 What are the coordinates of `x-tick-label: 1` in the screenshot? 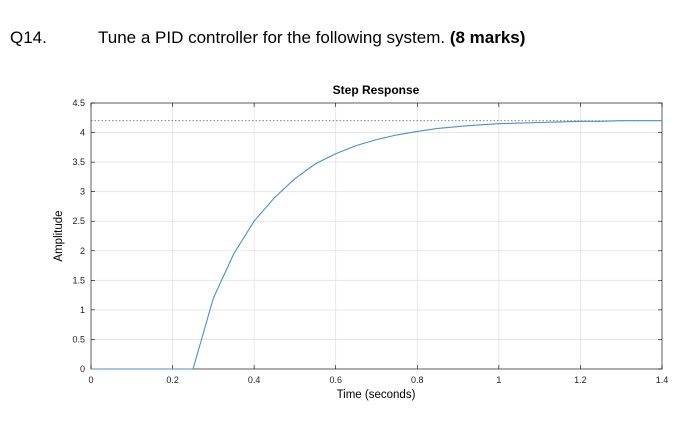 It's located at (498, 380).